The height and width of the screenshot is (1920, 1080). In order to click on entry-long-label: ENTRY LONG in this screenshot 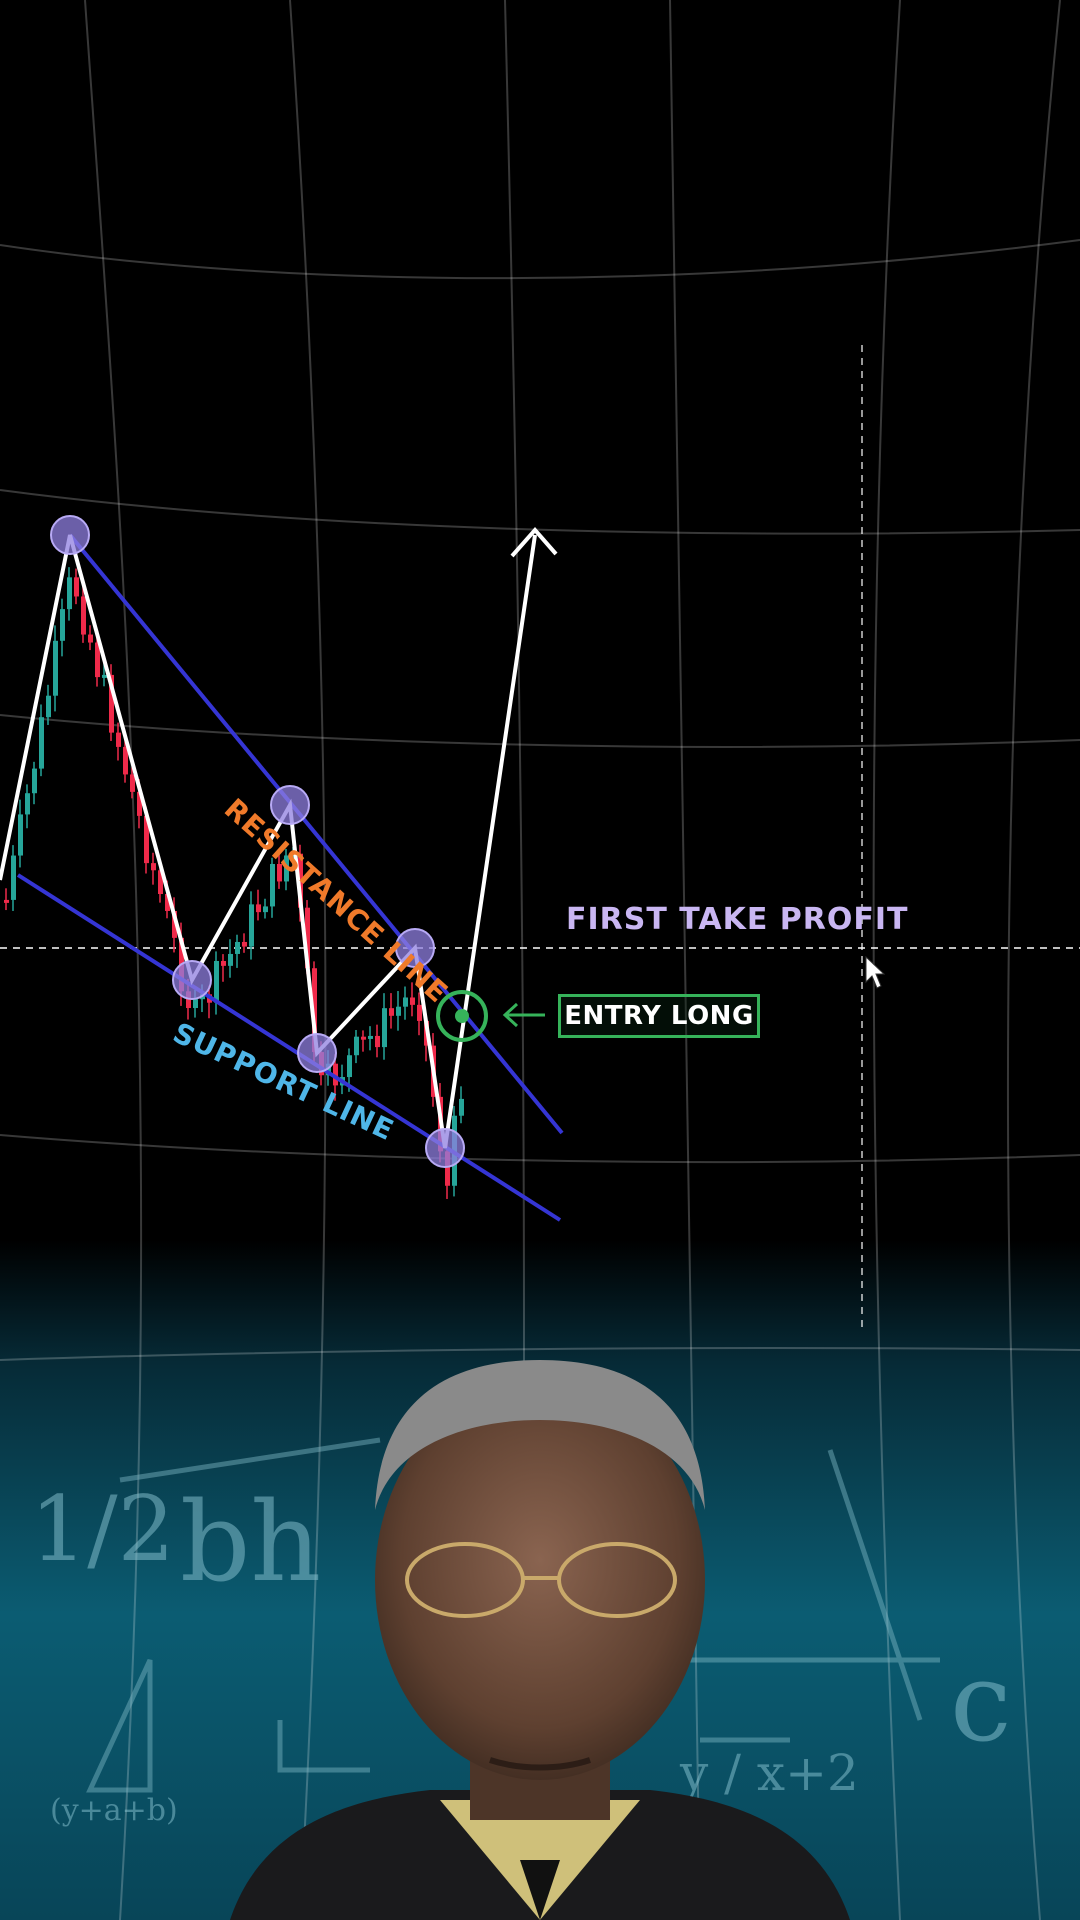, I will do `click(659, 1016)`.